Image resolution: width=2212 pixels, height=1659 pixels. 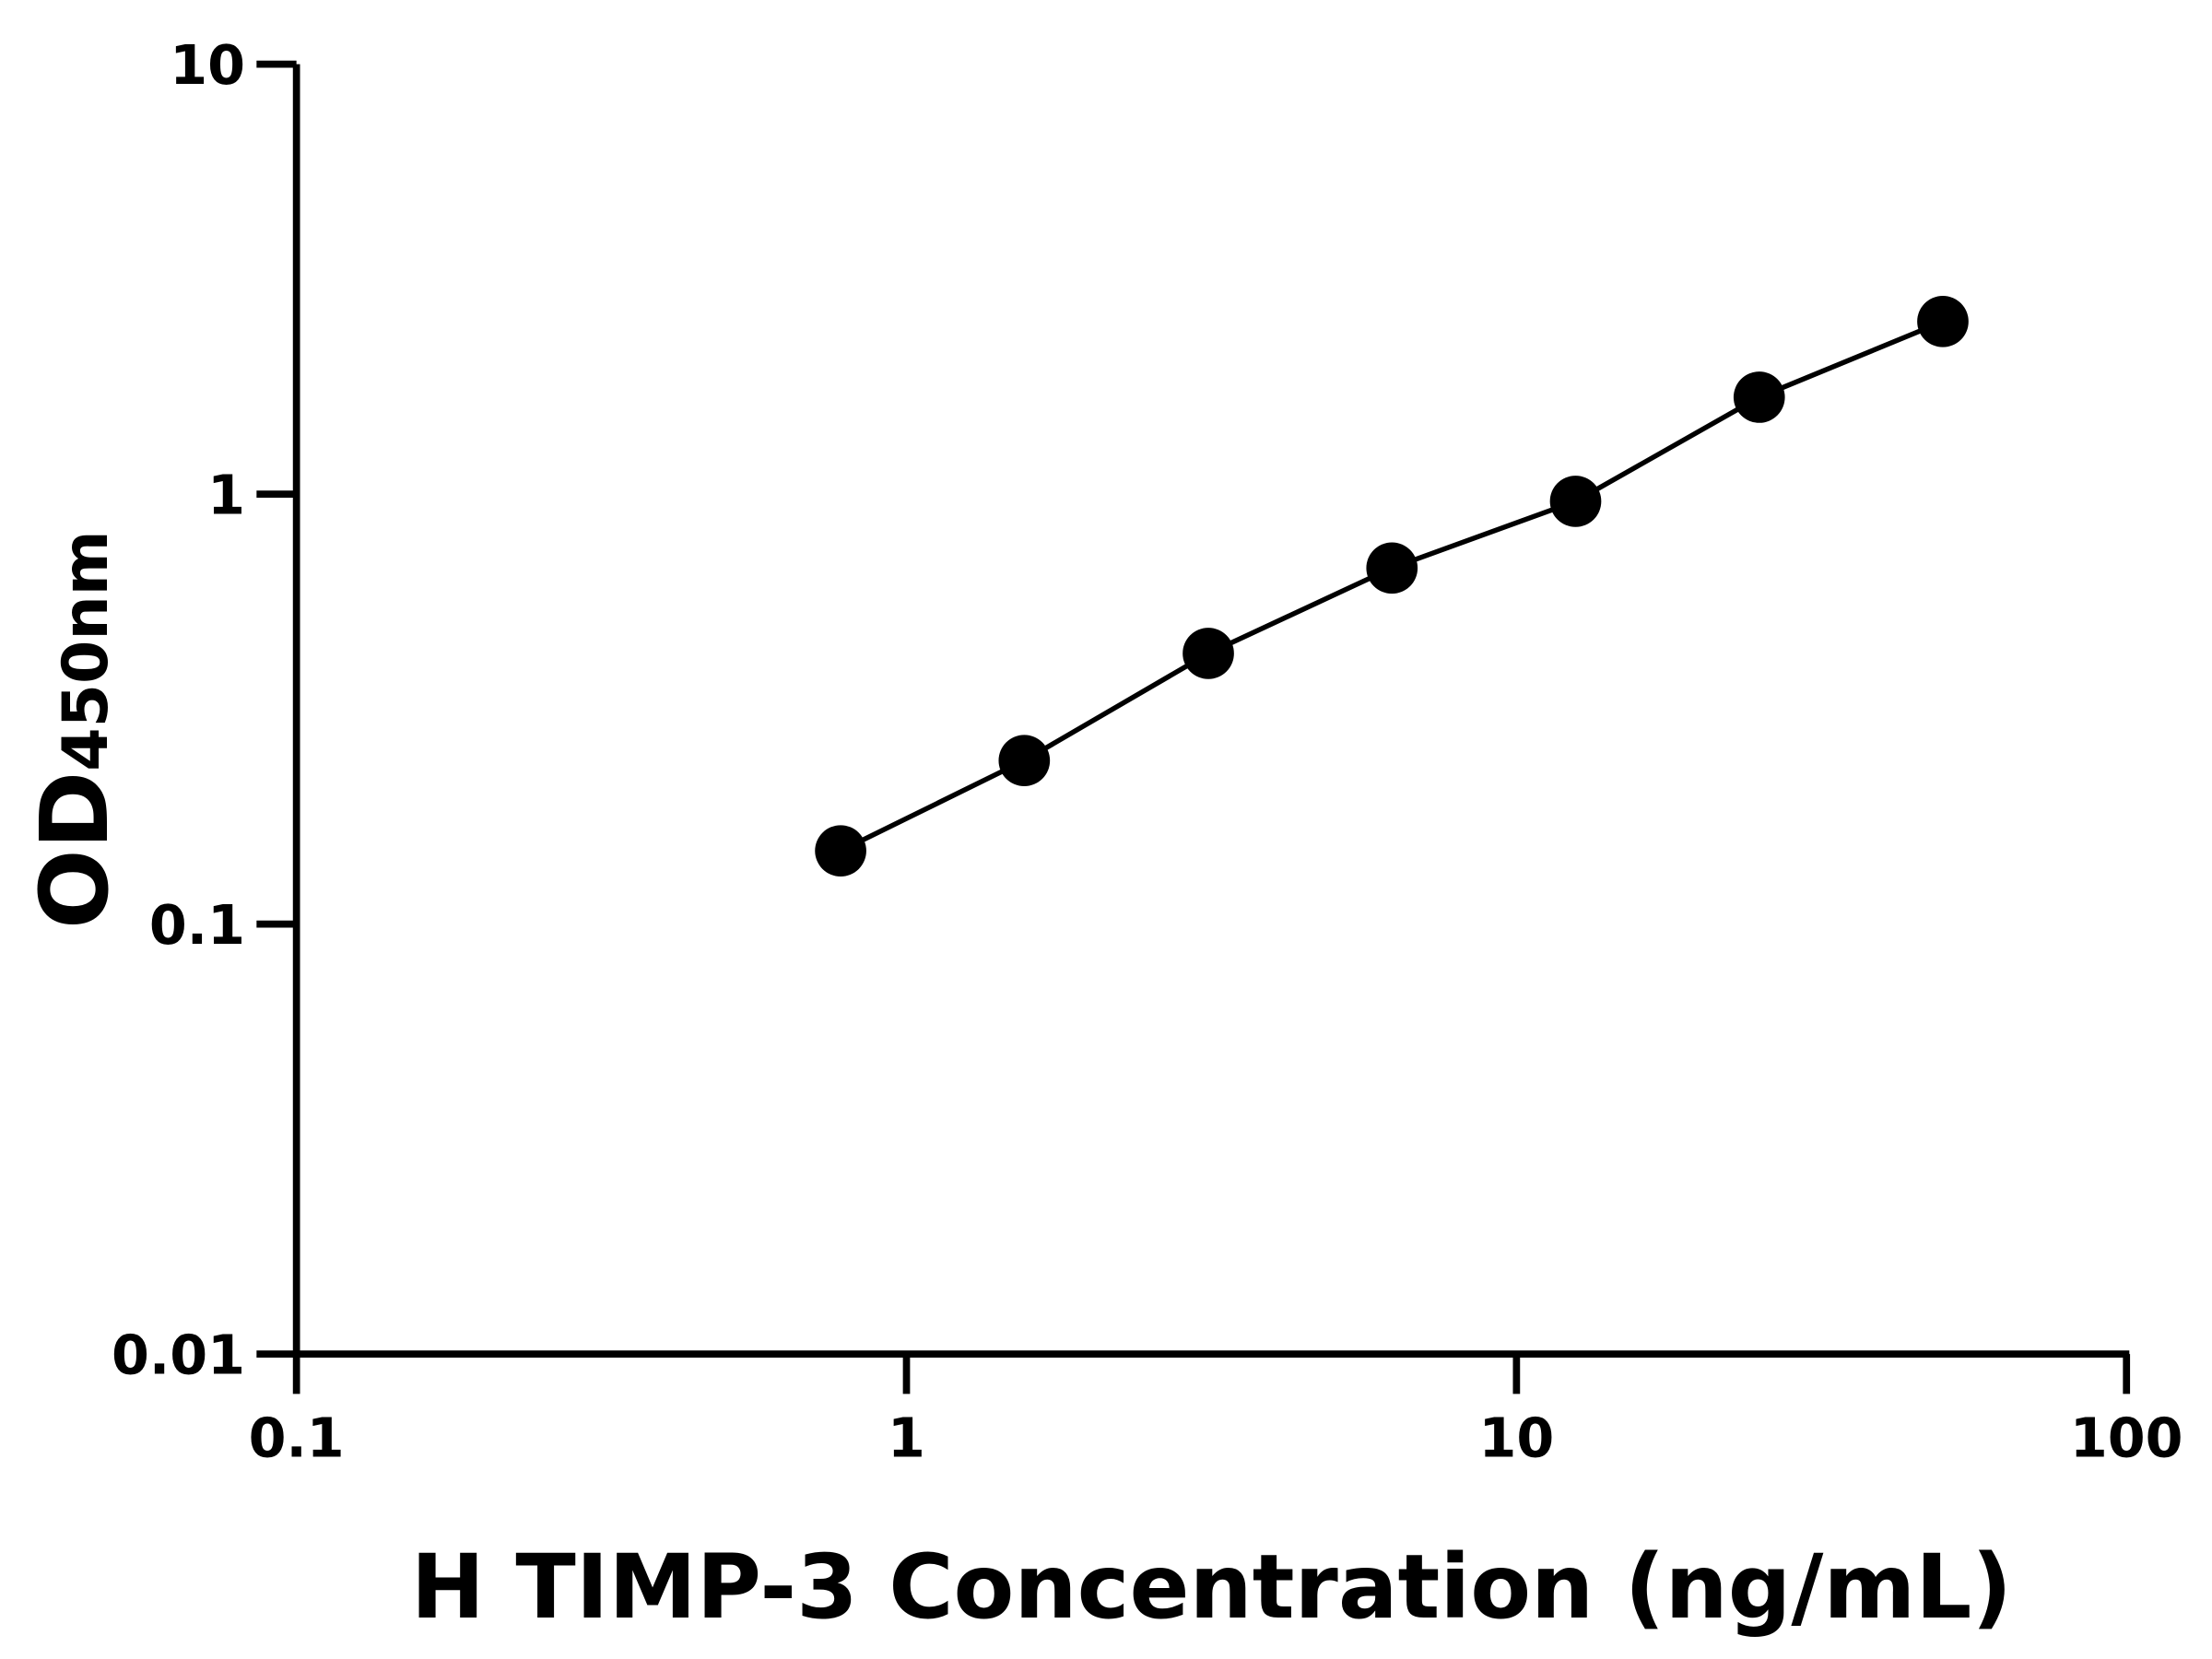 I want to click on x-tick-label: 100, so click(x=2126, y=1437).